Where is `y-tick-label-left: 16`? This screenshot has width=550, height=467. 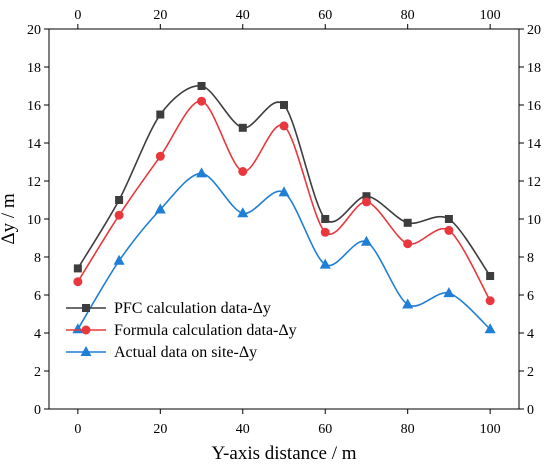 y-tick-label-left: 16 is located at coordinates (34, 106).